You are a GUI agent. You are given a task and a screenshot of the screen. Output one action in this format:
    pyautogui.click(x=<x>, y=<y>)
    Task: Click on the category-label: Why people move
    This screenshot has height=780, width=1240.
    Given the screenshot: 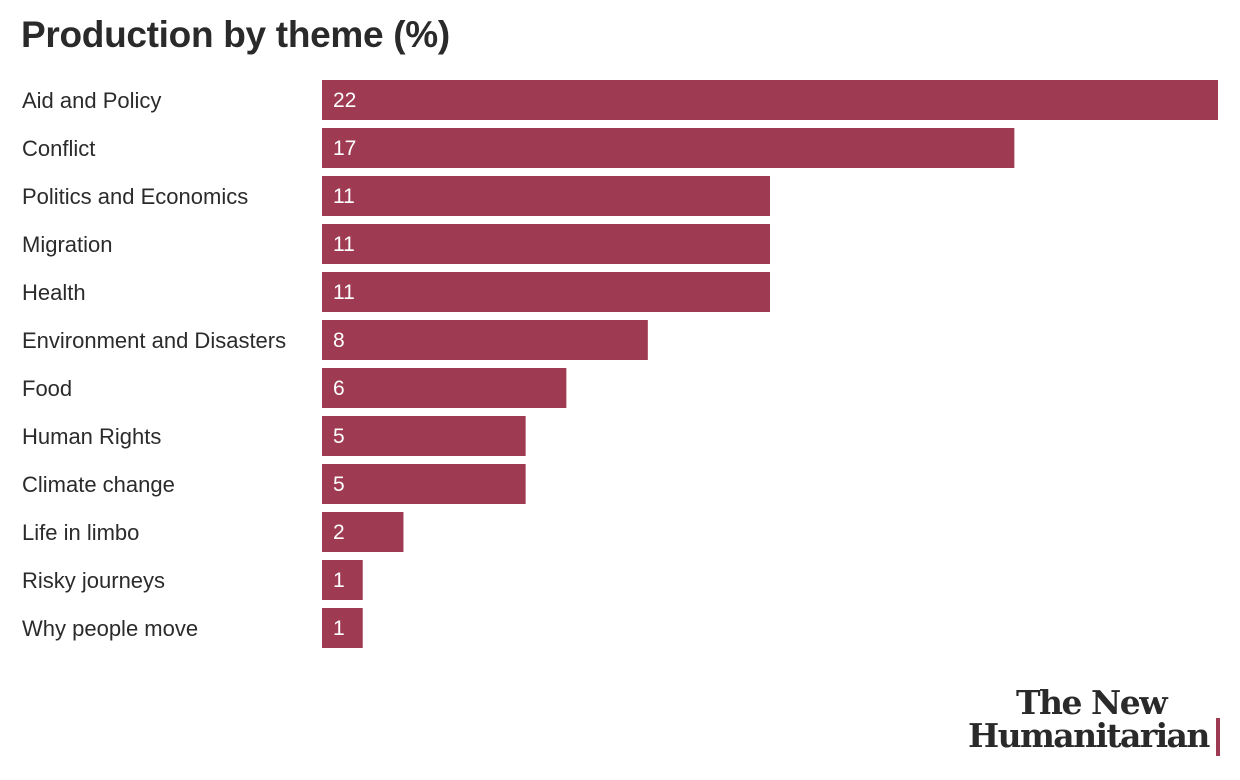 What is the action you would take?
    pyautogui.click(x=110, y=628)
    